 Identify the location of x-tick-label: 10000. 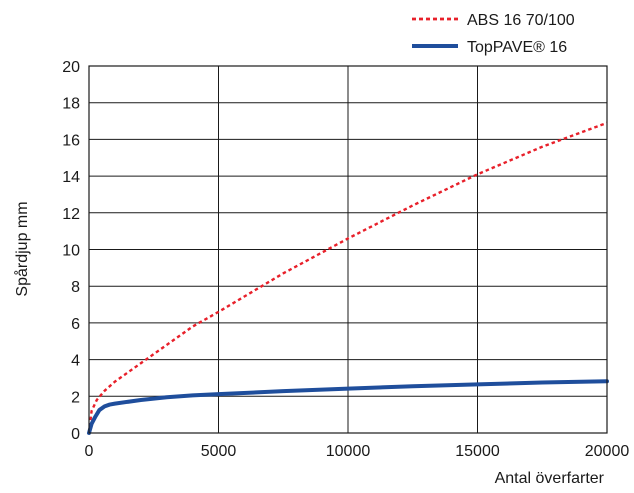
(348, 451).